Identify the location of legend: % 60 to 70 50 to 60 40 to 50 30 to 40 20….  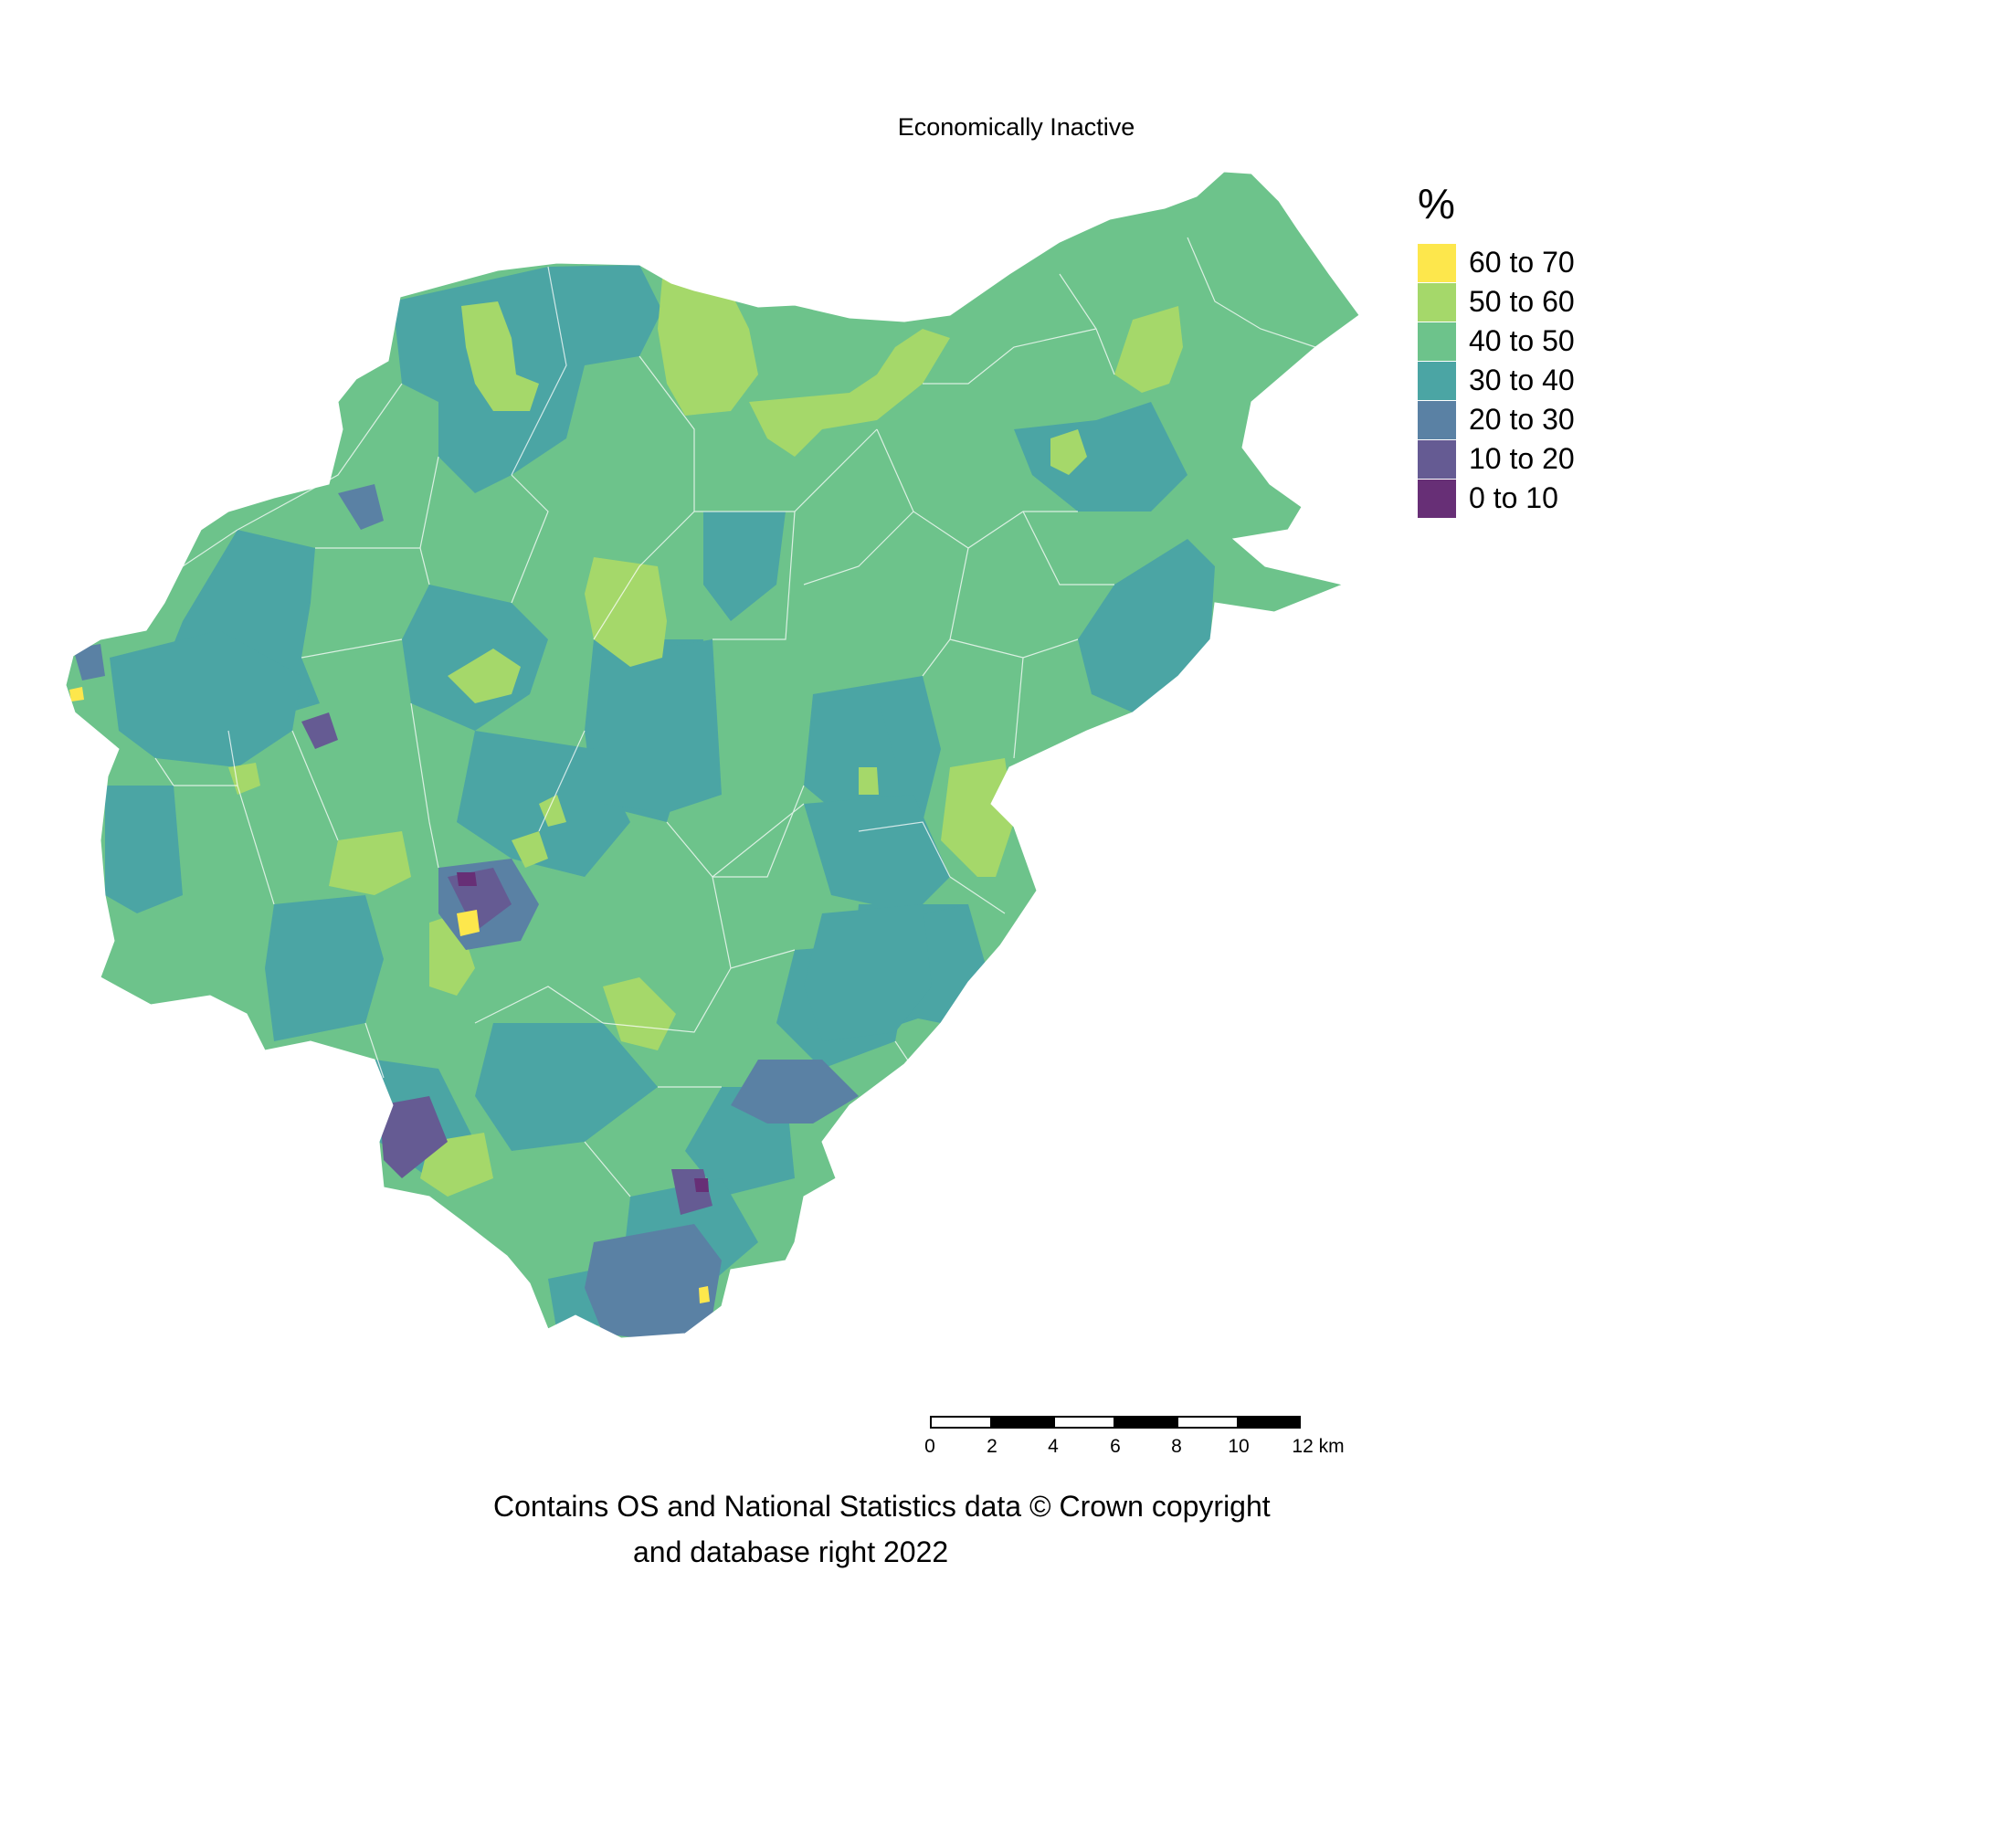
(1496, 350).